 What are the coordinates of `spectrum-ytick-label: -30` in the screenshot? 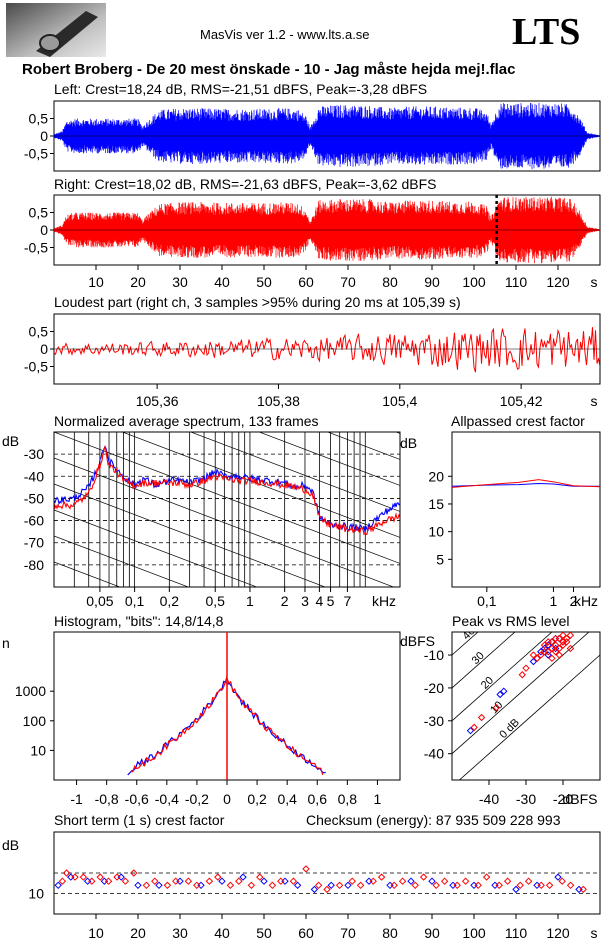 It's located at (34, 454).